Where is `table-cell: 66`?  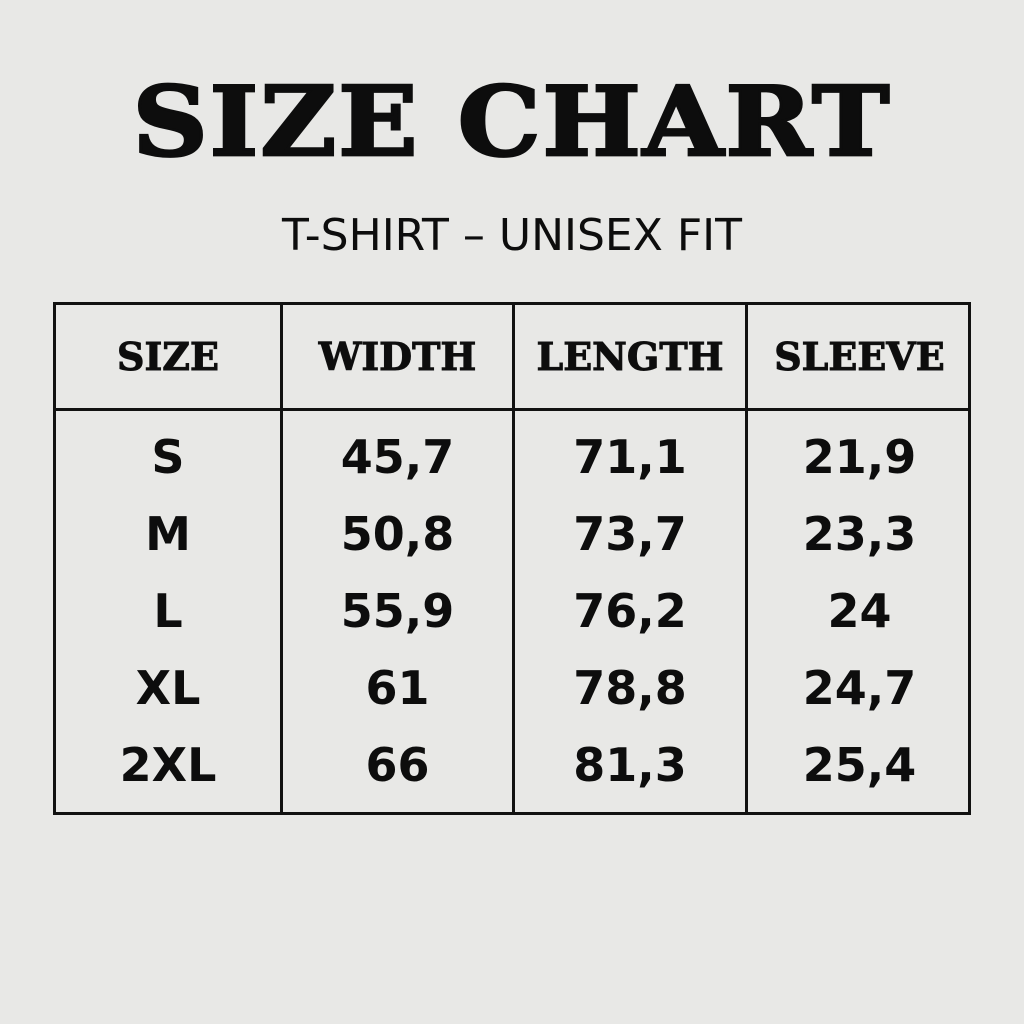 table-cell: 66 is located at coordinates (397, 765).